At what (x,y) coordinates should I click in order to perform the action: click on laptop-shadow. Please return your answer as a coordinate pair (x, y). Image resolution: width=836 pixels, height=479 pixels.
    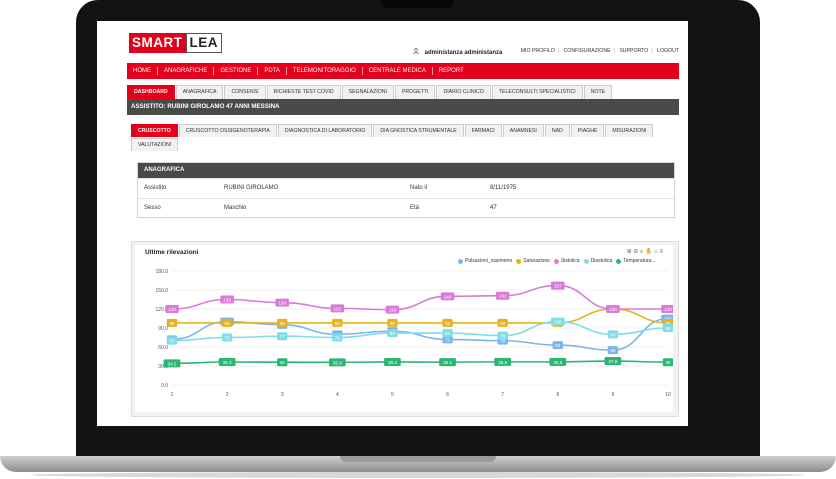
    Looking at the image, I should click on (418, 475).